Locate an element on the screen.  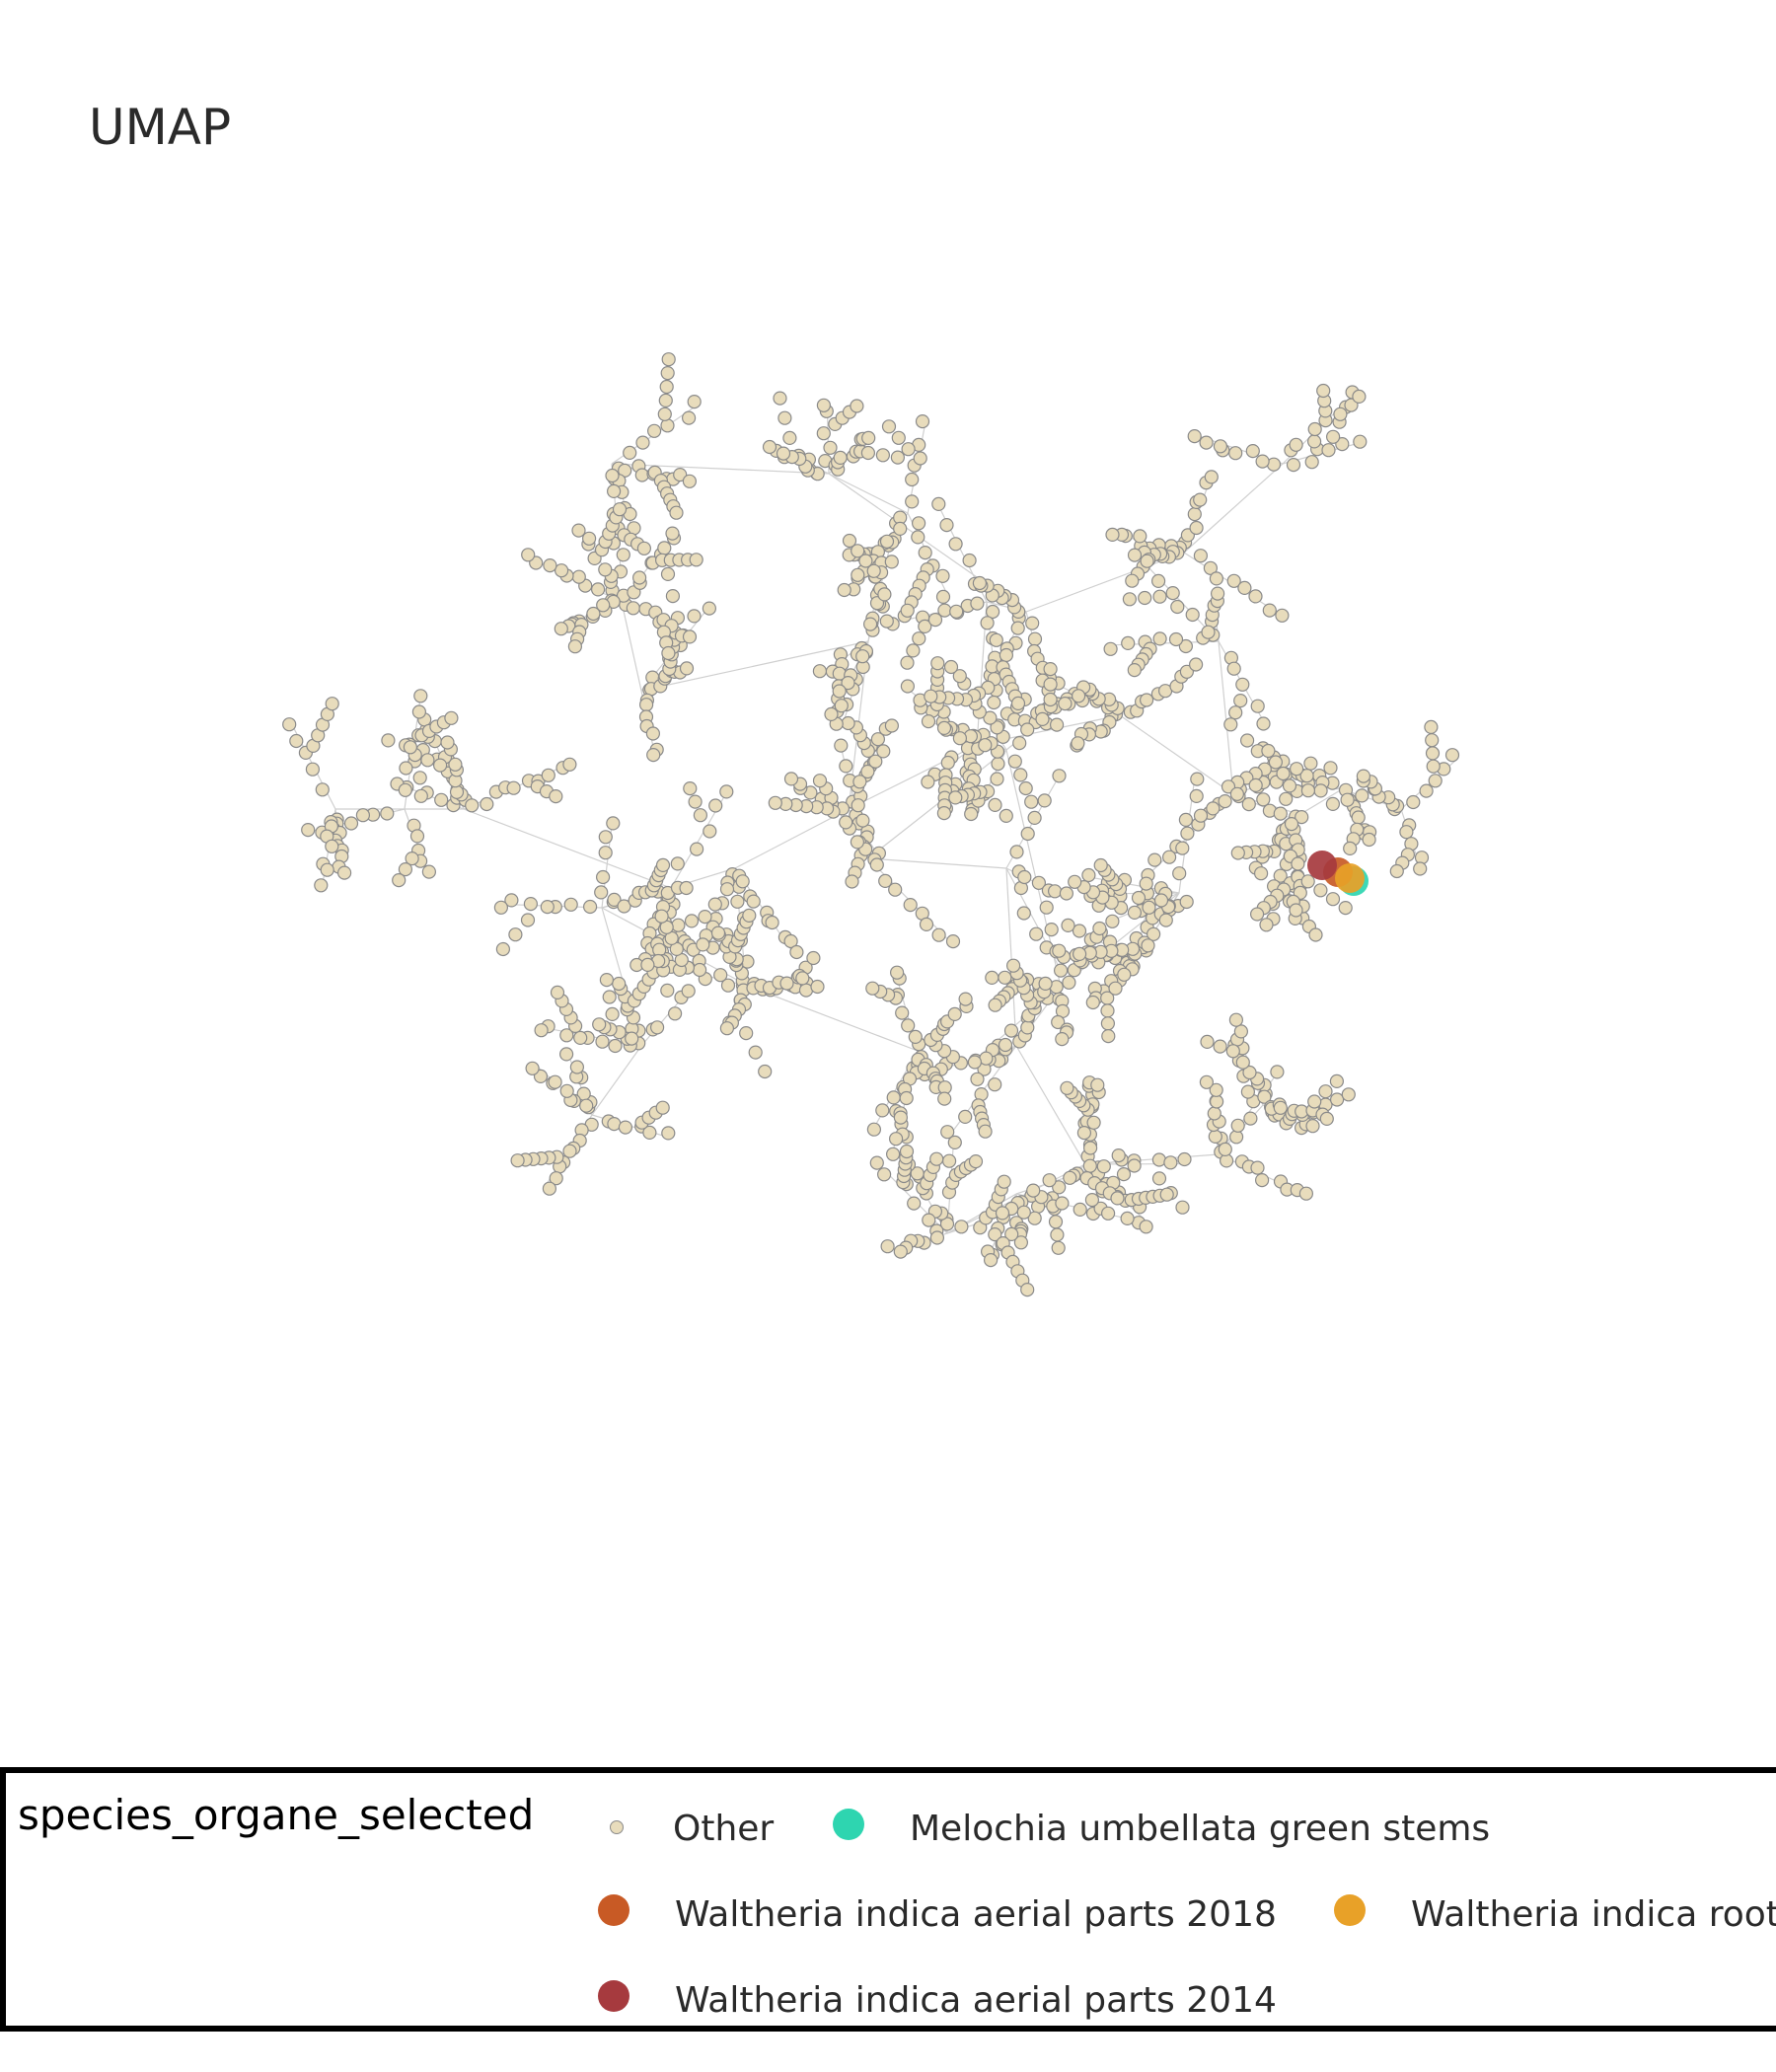
legend-label-waltheria-2018: Waltheria indica aerial parts 2018 is located at coordinates (976, 1914).